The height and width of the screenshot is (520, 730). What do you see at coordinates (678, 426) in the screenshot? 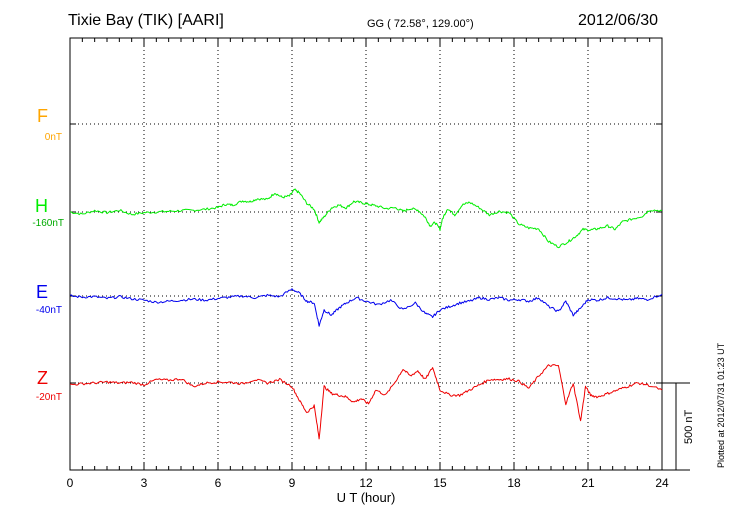
I see `scale-bar: 500 nT` at bounding box center [678, 426].